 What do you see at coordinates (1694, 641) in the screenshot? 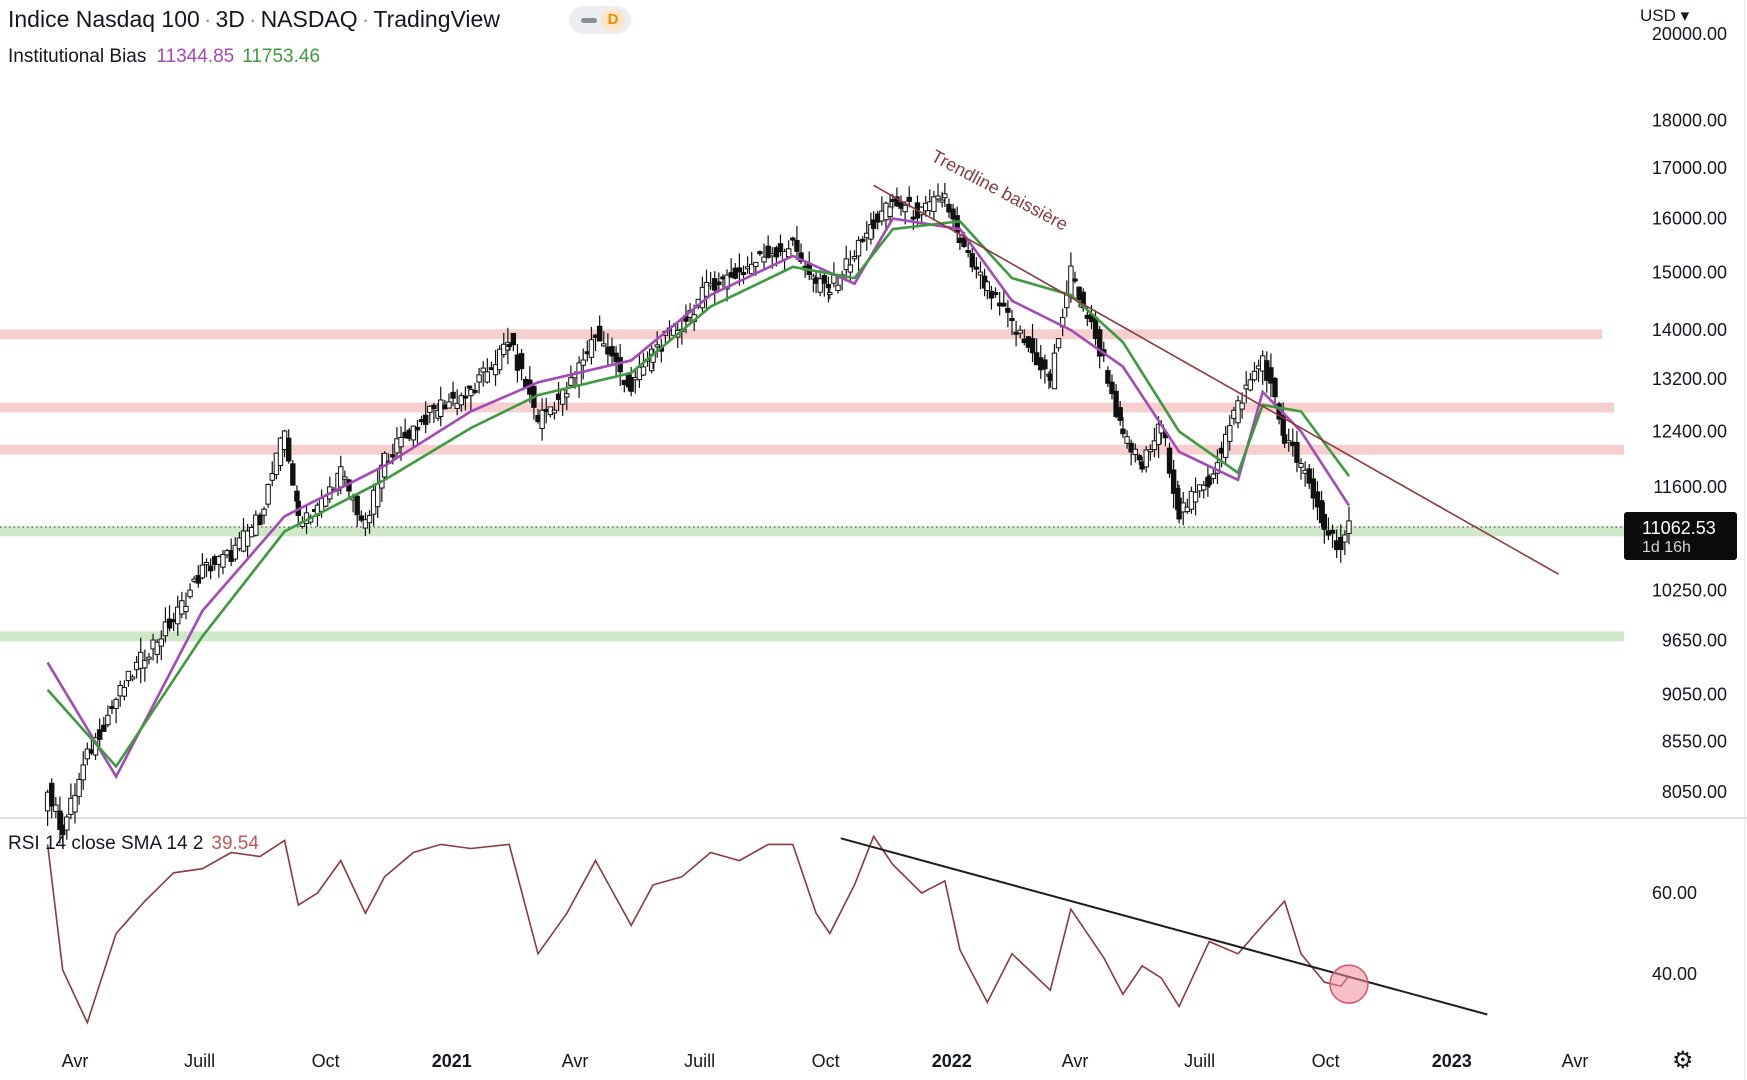
I see `price-tick-label: 9650.00` at bounding box center [1694, 641].